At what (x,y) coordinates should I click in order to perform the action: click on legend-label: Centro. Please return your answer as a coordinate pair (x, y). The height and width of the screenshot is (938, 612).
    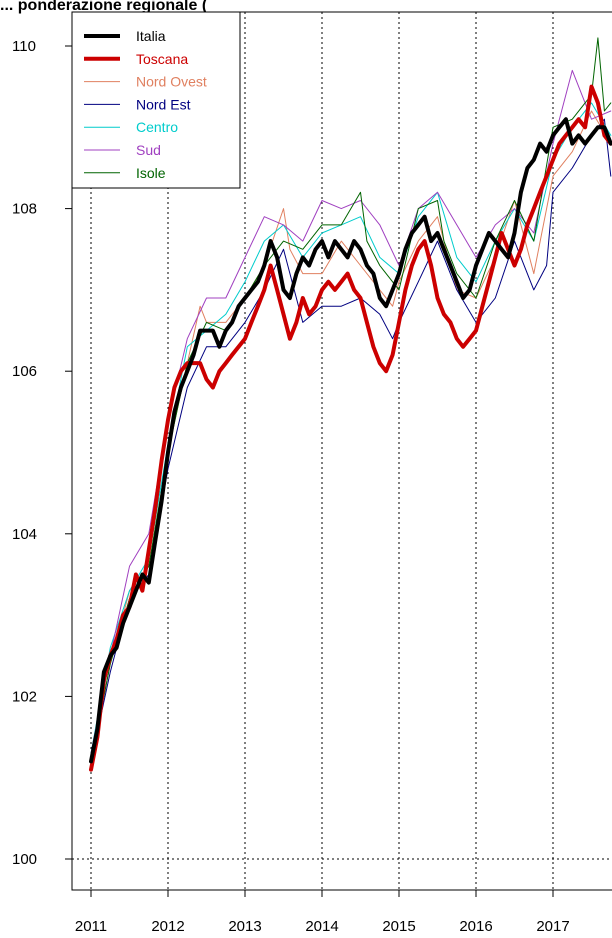
    Looking at the image, I should click on (157, 127).